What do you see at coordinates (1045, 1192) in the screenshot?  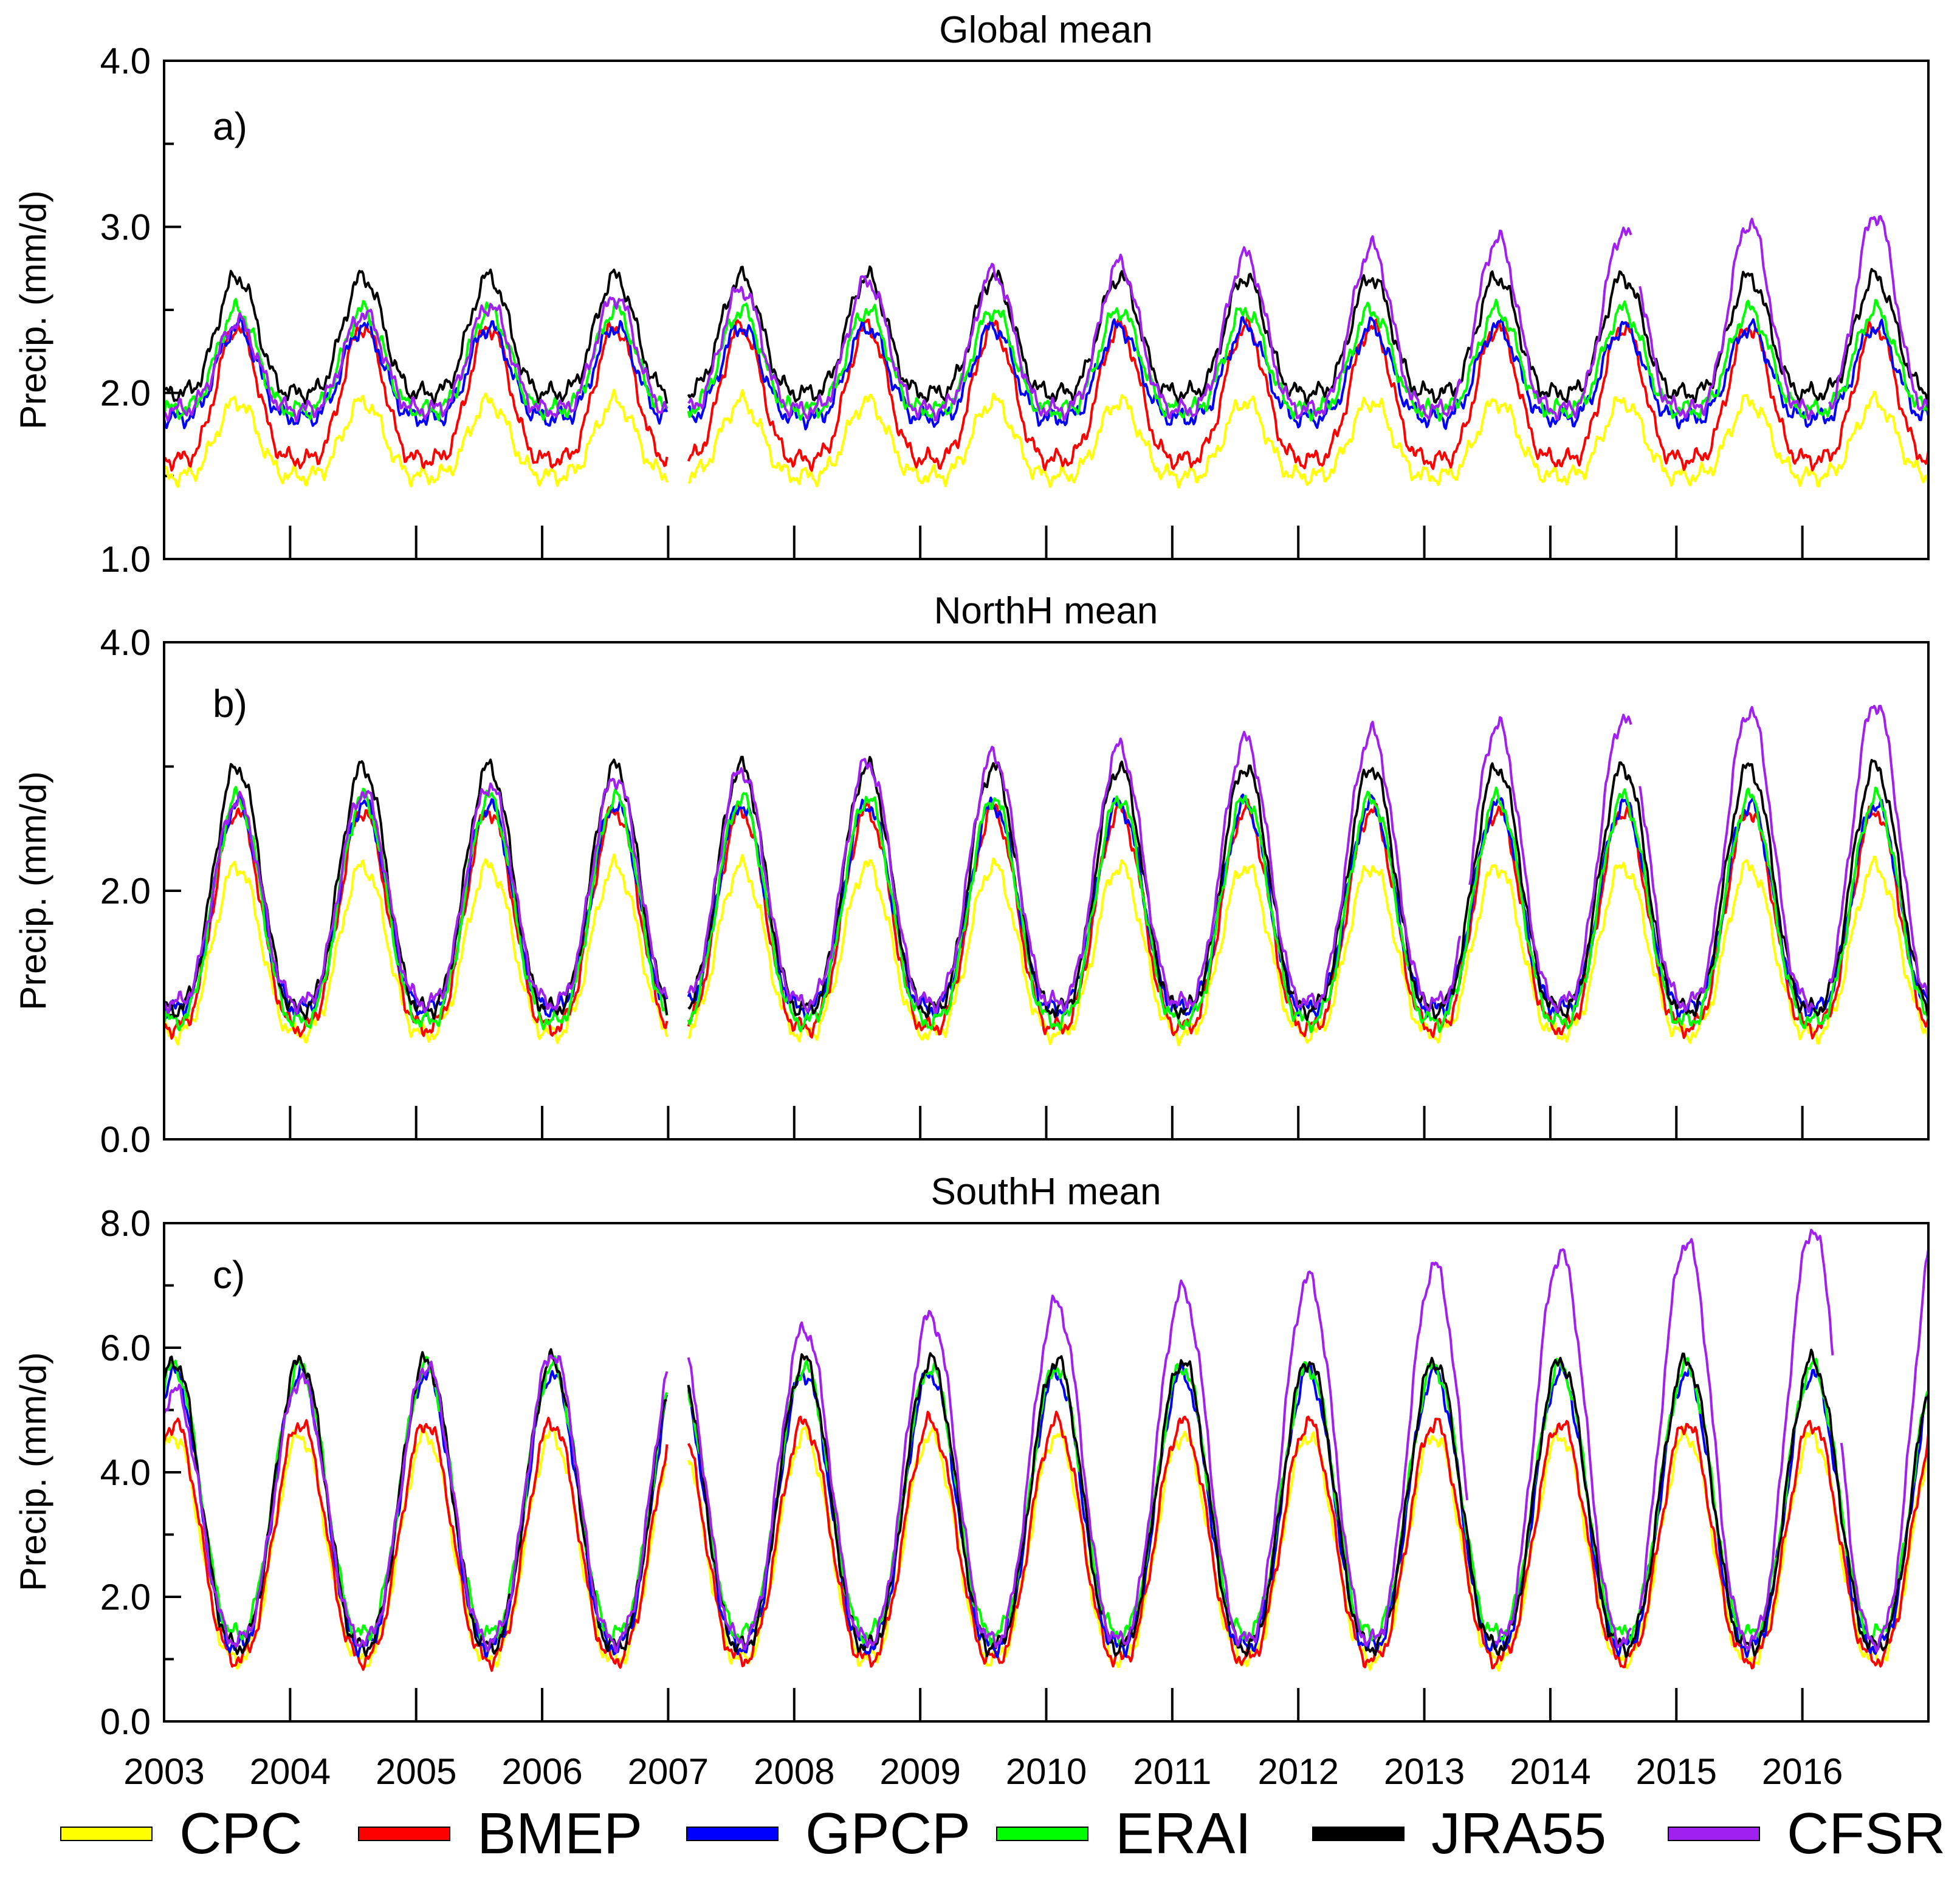 I see `panel-c-title: SouthH mean` at bounding box center [1045, 1192].